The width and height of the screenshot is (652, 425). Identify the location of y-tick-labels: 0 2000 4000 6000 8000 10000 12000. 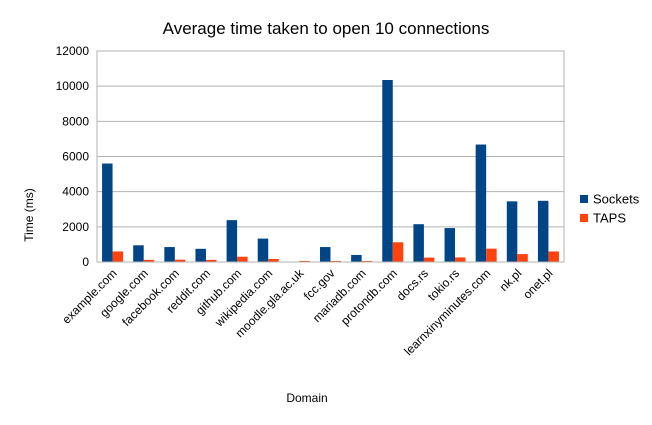
(73, 156).